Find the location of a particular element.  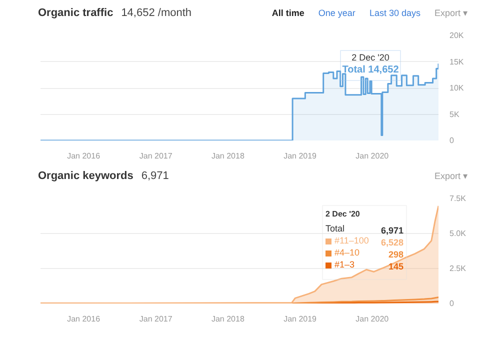

legend-label: #1–3 is located at coordinates (344, 265).